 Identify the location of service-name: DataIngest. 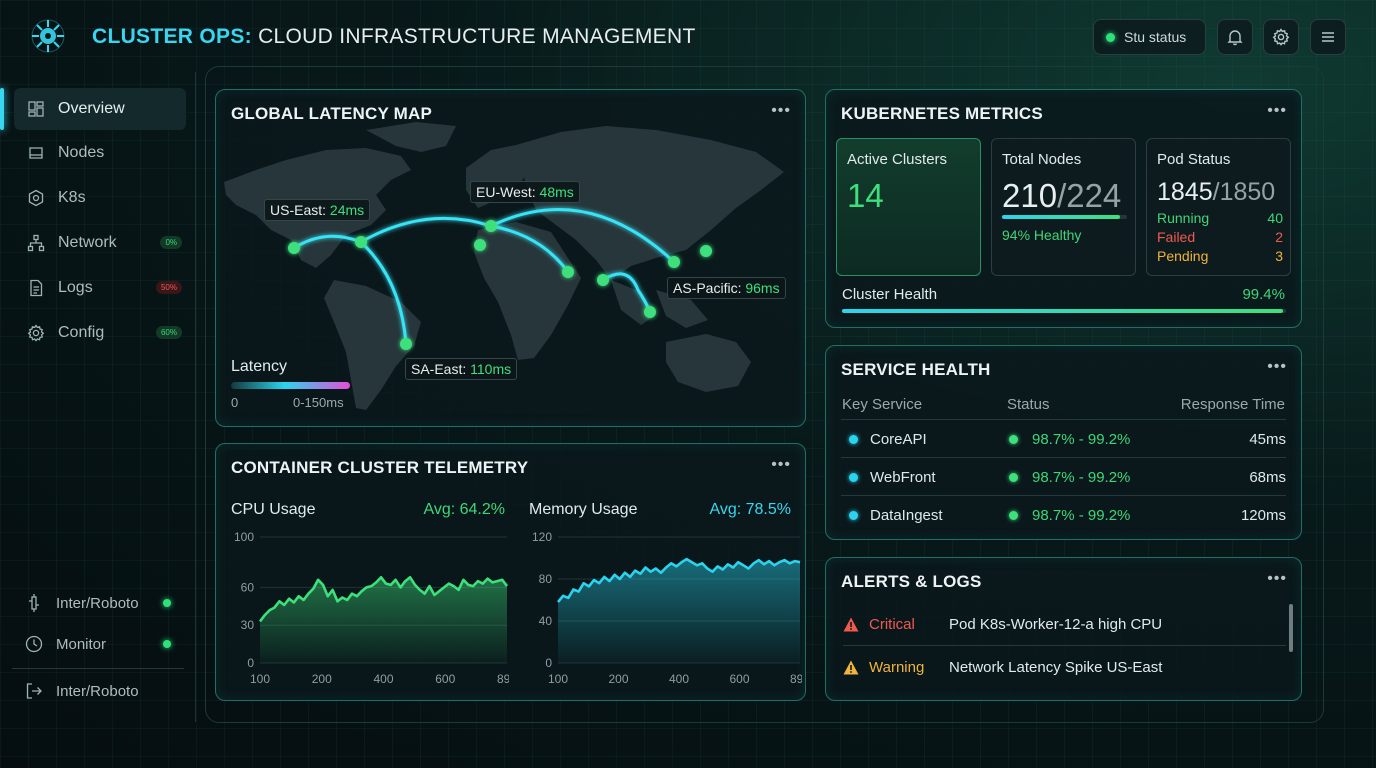
(906, 515).